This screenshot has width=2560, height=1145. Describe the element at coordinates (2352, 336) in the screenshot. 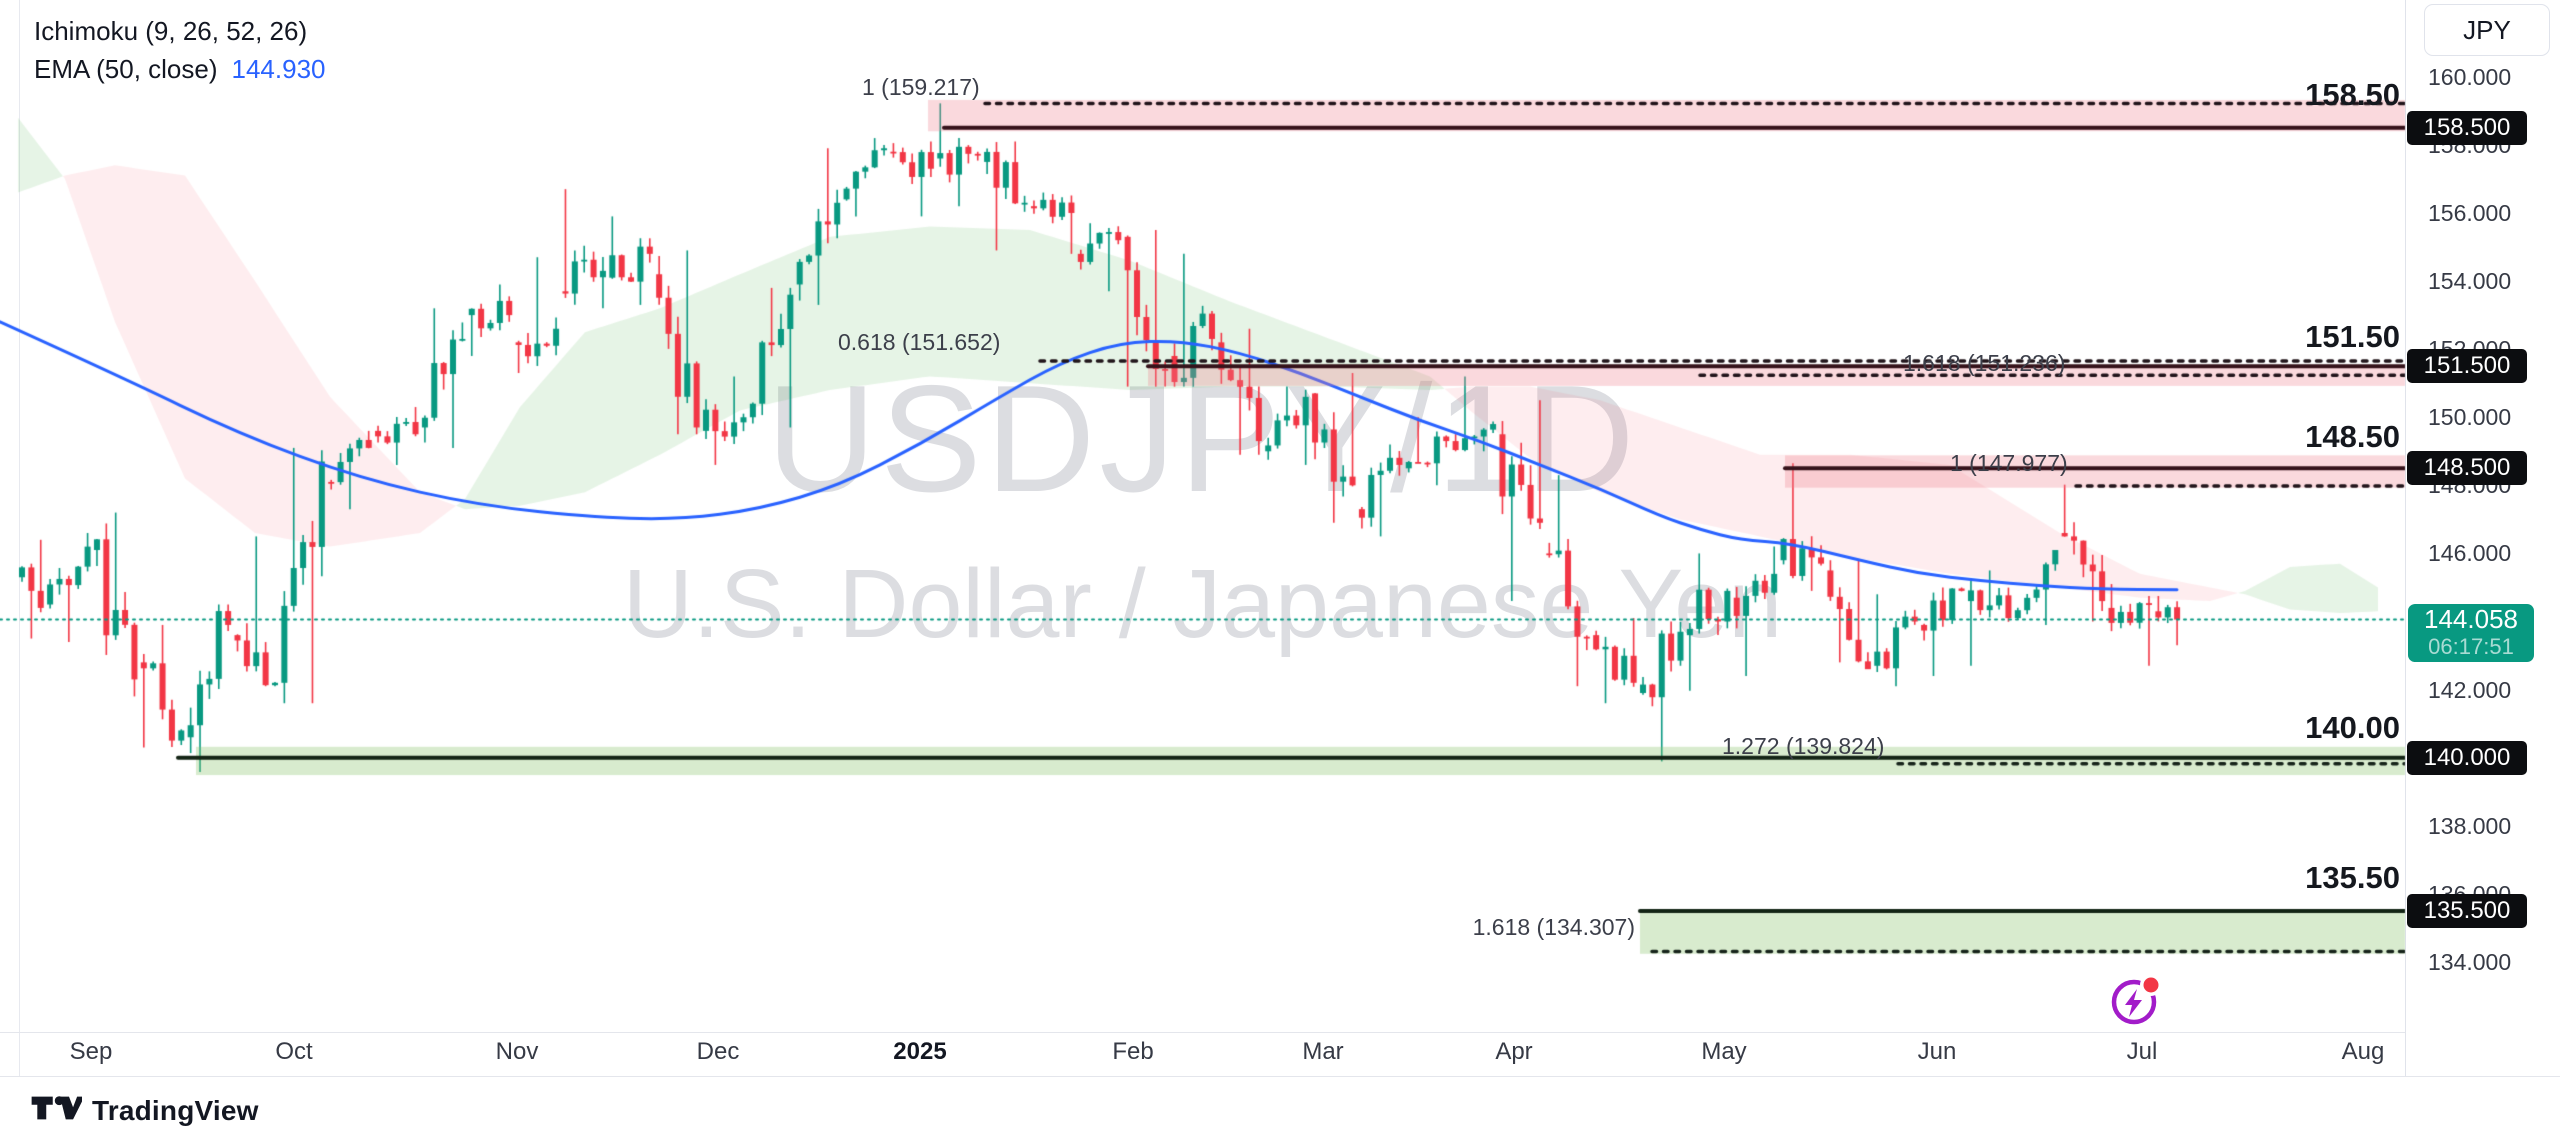

I see `level-price-text-151.50: 151.50` at that location.